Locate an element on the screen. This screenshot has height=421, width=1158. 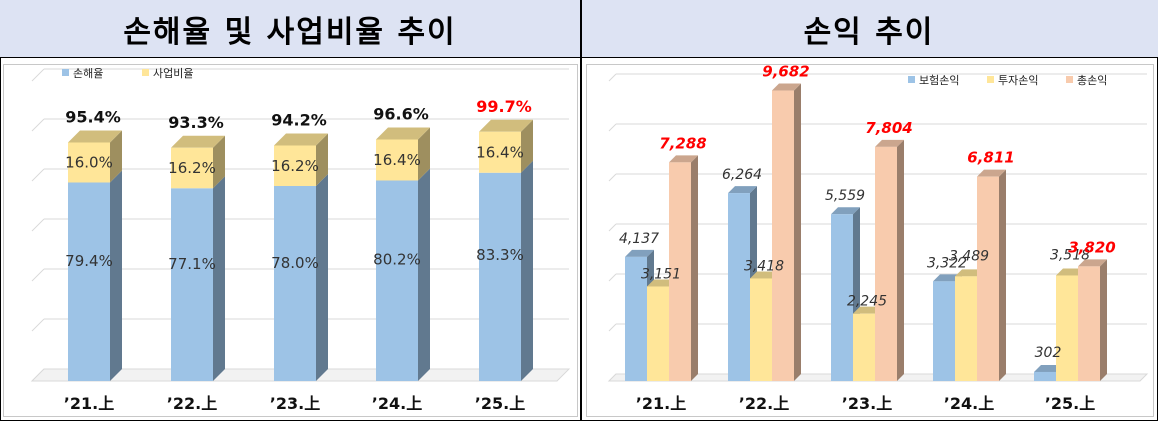
label-total-ratio: 93.3% is located at coordinates (196, 122).